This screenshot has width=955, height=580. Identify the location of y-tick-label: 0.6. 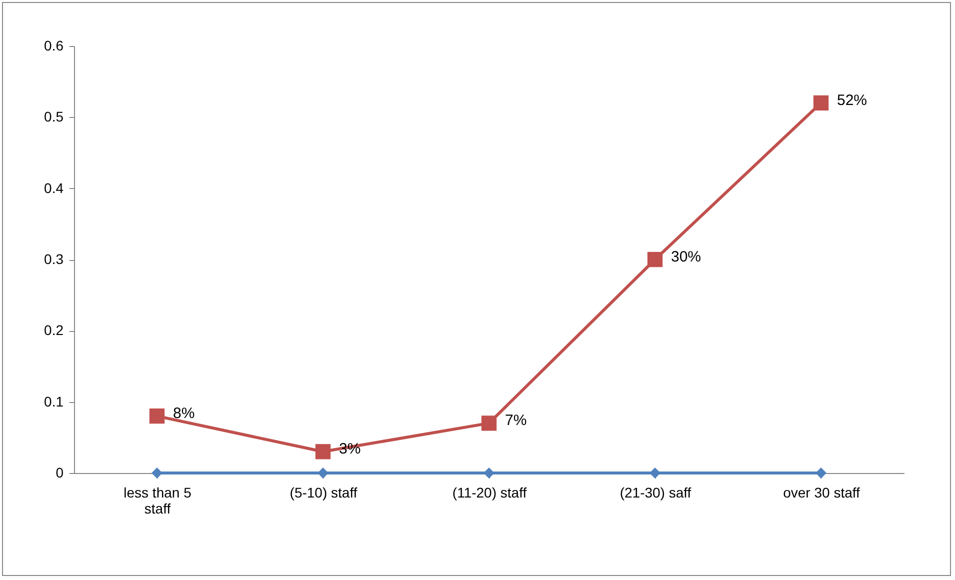
(54, 46).